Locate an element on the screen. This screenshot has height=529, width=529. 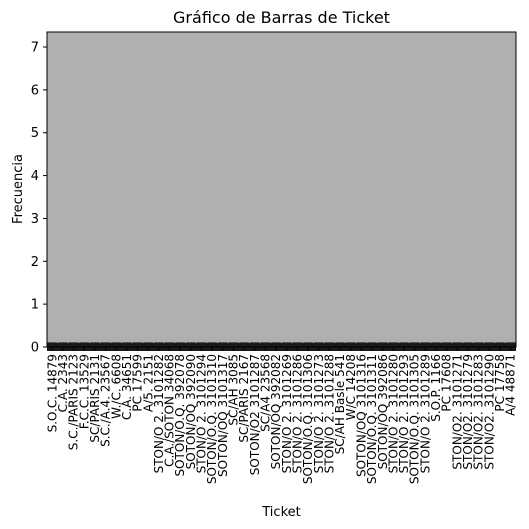
y-tick-label: 6 is located at coordinates (35, 90).